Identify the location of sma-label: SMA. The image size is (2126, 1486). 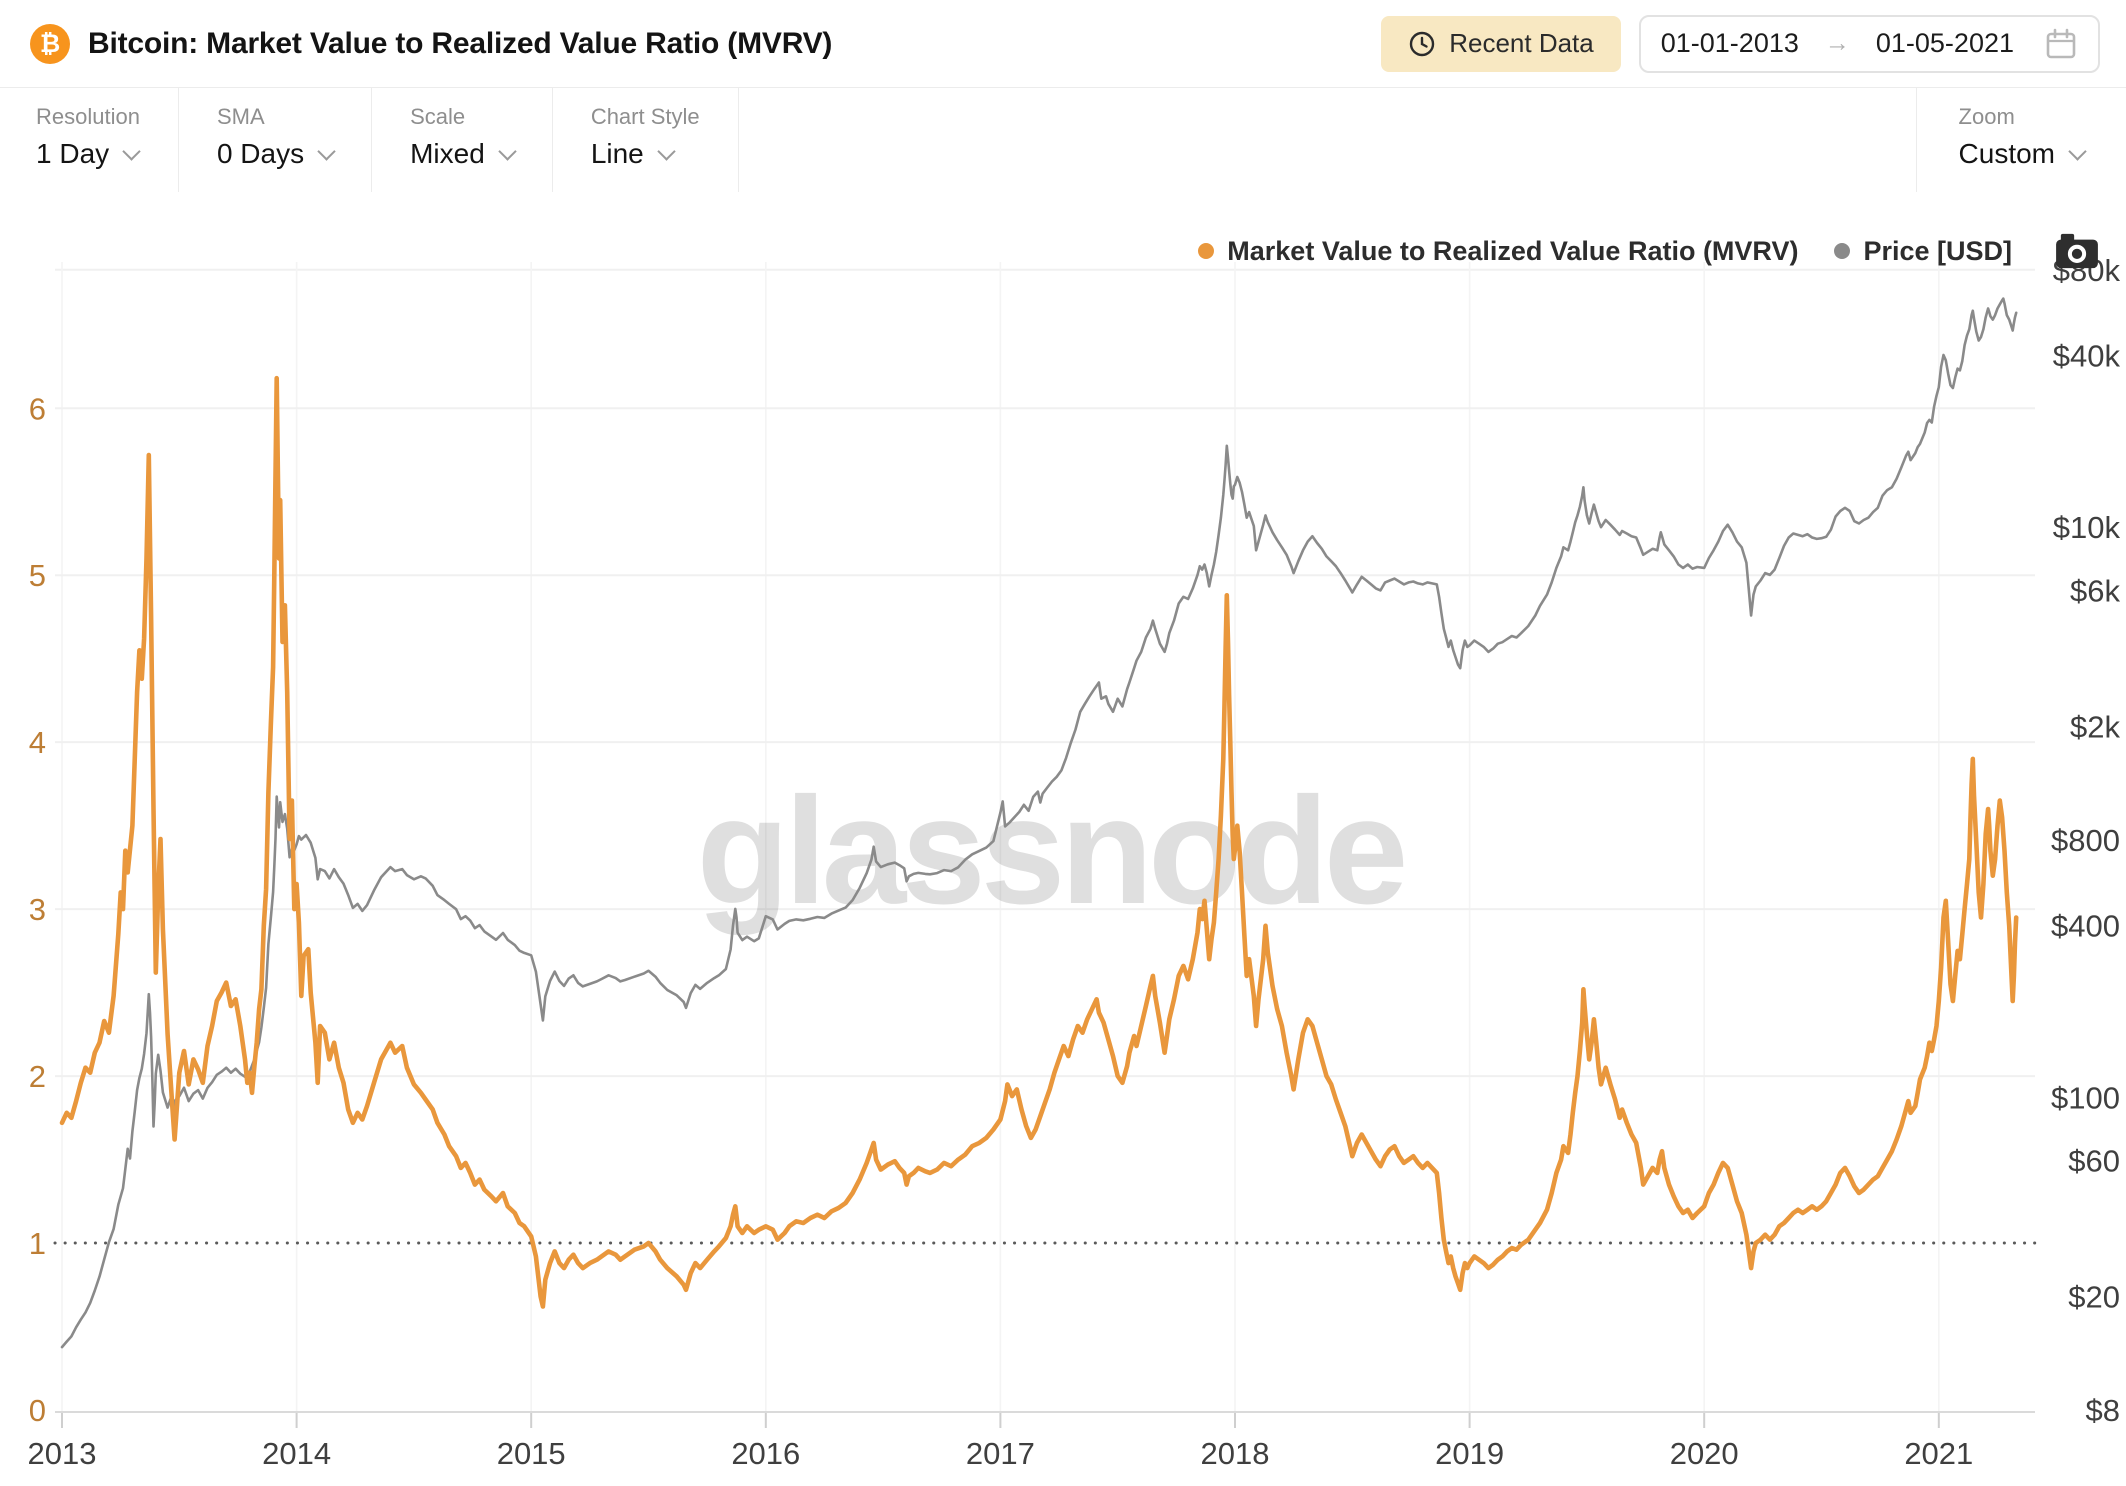
(240, 116).